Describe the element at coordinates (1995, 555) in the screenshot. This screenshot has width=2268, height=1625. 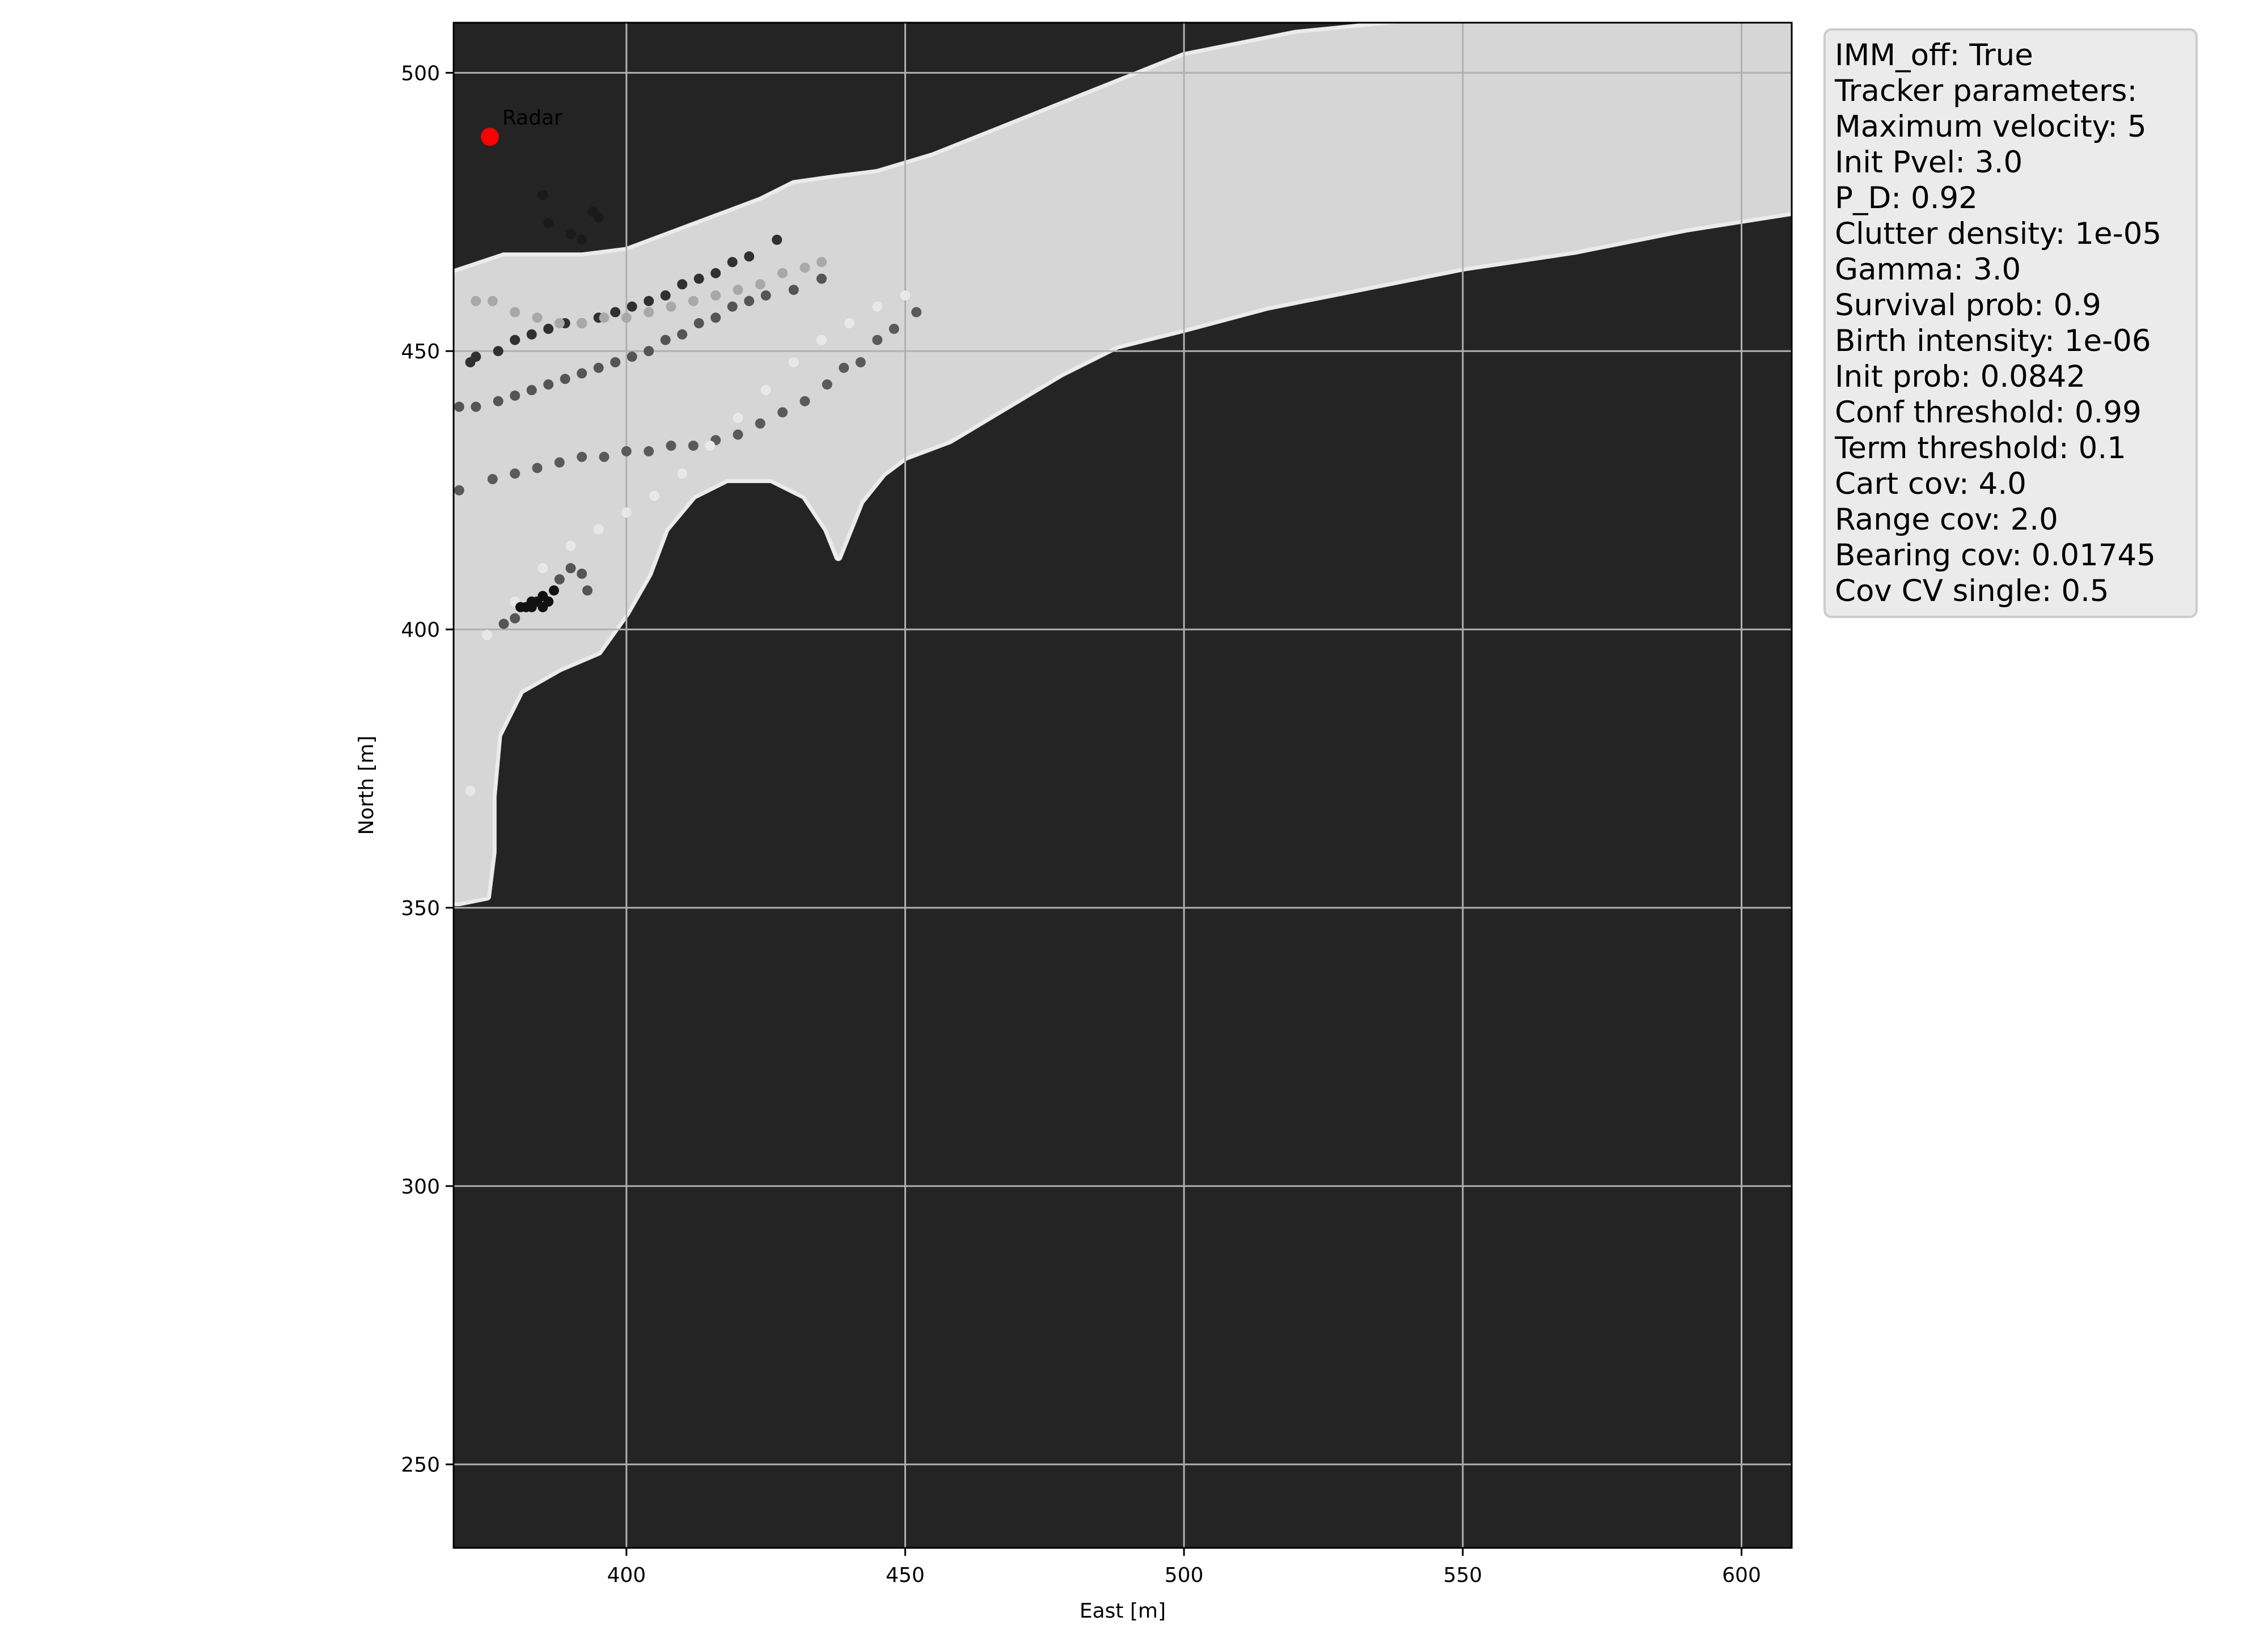
I see `parameter-line: Bearing cov: 0.01745` at that location.